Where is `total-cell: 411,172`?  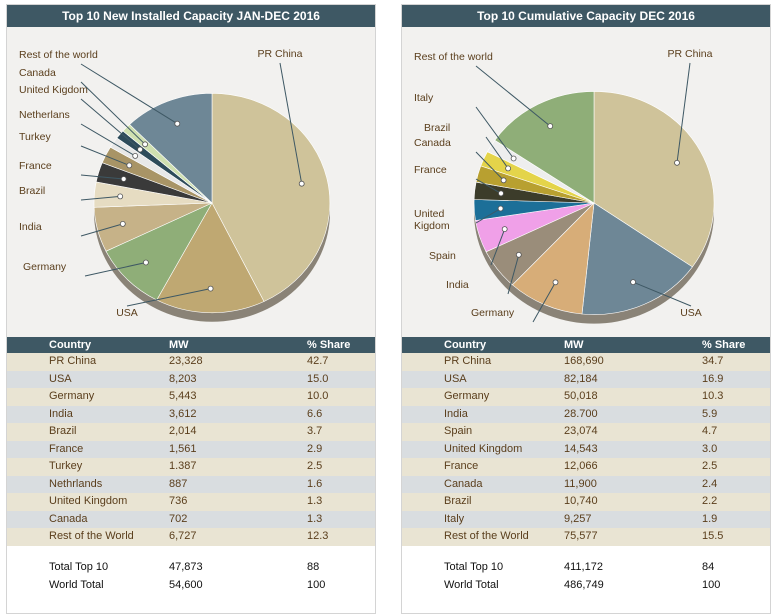
total-cell: 411,172 is located at coordinates (583, 566).